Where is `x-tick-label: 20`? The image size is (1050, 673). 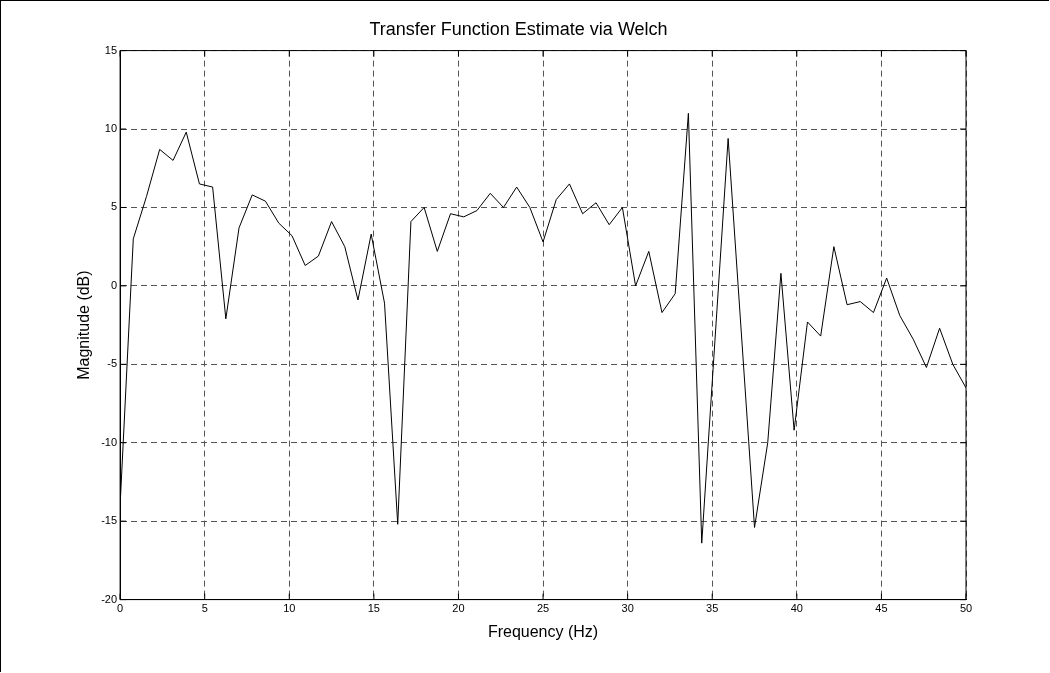 x-tick-label: 20 is located at coordinates (458, 608).